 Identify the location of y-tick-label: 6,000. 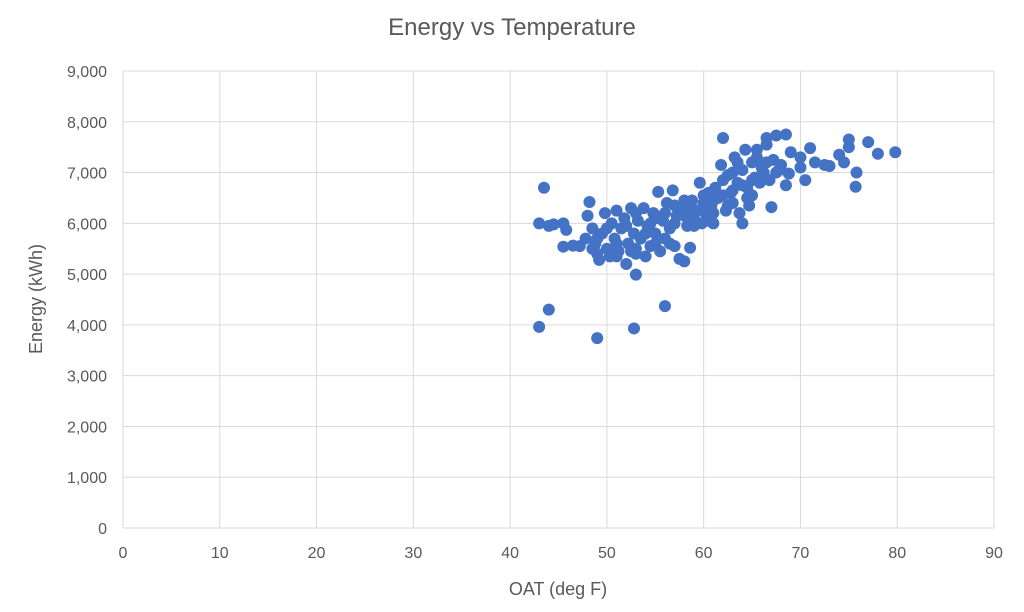
(87, 224).